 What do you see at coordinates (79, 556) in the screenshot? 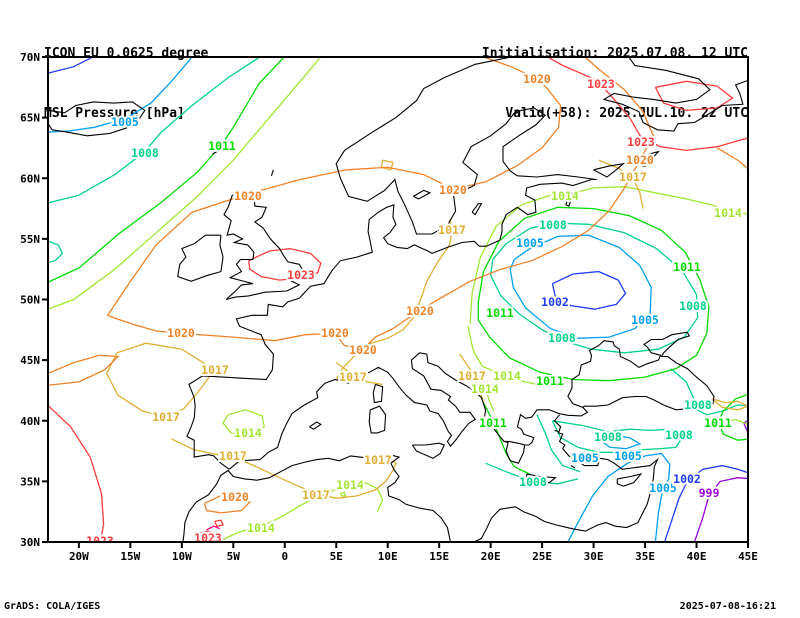
I see `lon-label: 20W` at bounding box center [79, 556].